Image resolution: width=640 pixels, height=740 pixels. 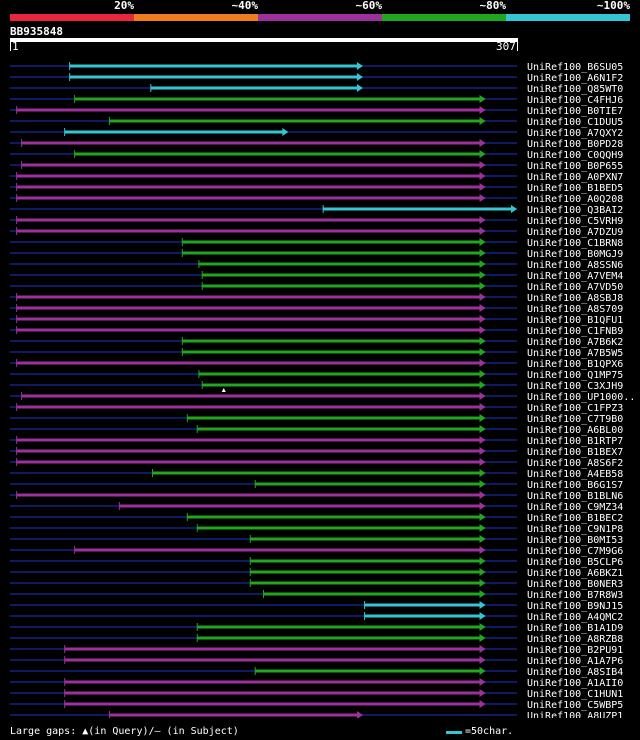 What do you see at coordinates (575, 166) in the screenshot?
I see `hit-label: UniRef100_B0P655` at bounding box center [575, 166].